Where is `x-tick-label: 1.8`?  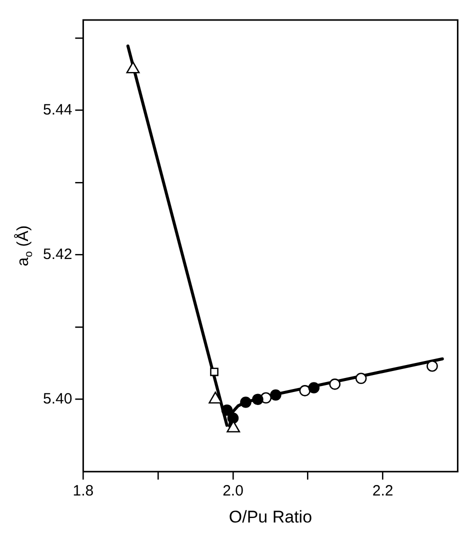 x-tick-label: 1.8 is located at coordinates (83, 491).